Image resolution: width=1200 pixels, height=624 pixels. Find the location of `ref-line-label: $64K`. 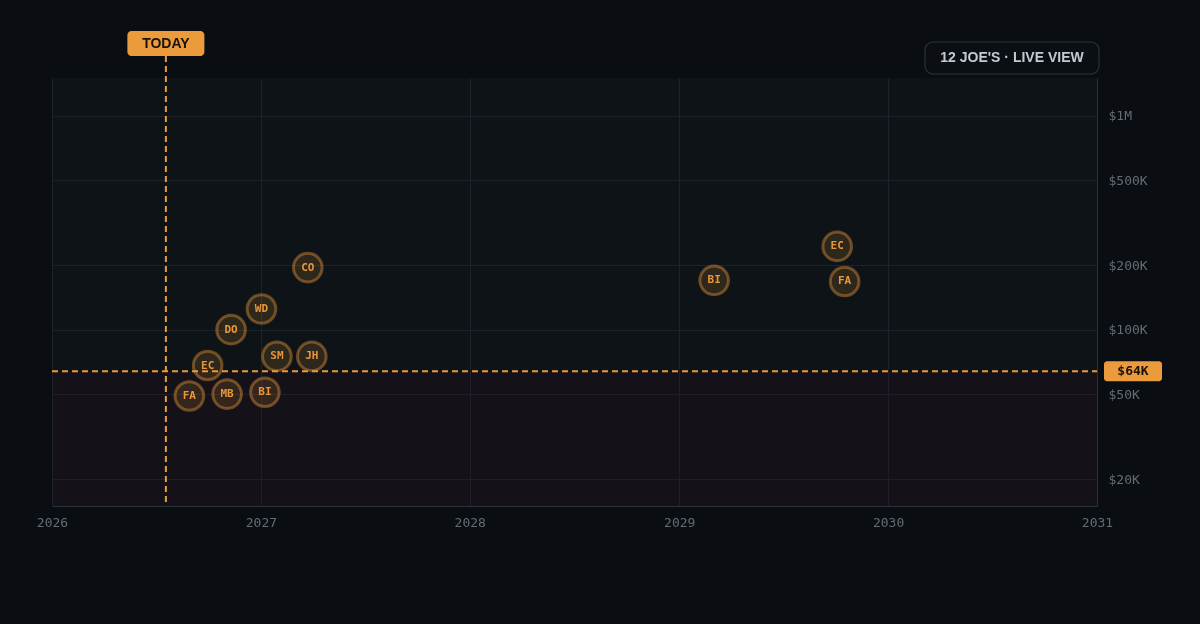

ref-line-label: $64K is located at coordinates (1133, 371).